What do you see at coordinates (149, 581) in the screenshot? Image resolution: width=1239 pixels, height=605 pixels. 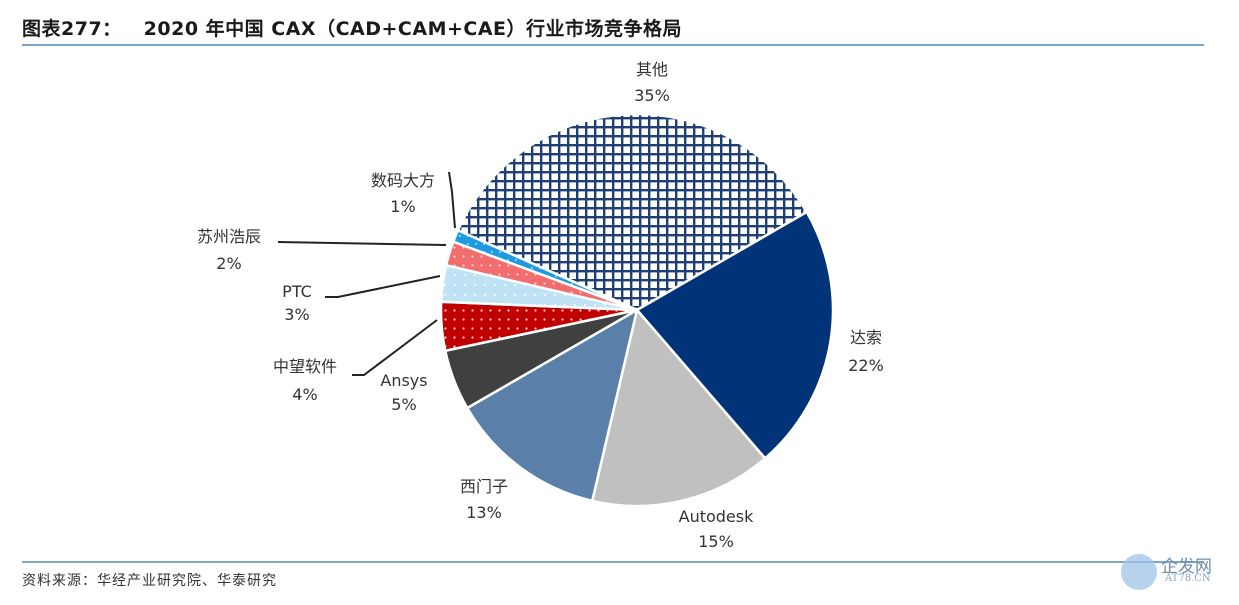 I see `source-note: 资料来源：华经产业研究院、华泰研究` at bounding box center [149, 581].